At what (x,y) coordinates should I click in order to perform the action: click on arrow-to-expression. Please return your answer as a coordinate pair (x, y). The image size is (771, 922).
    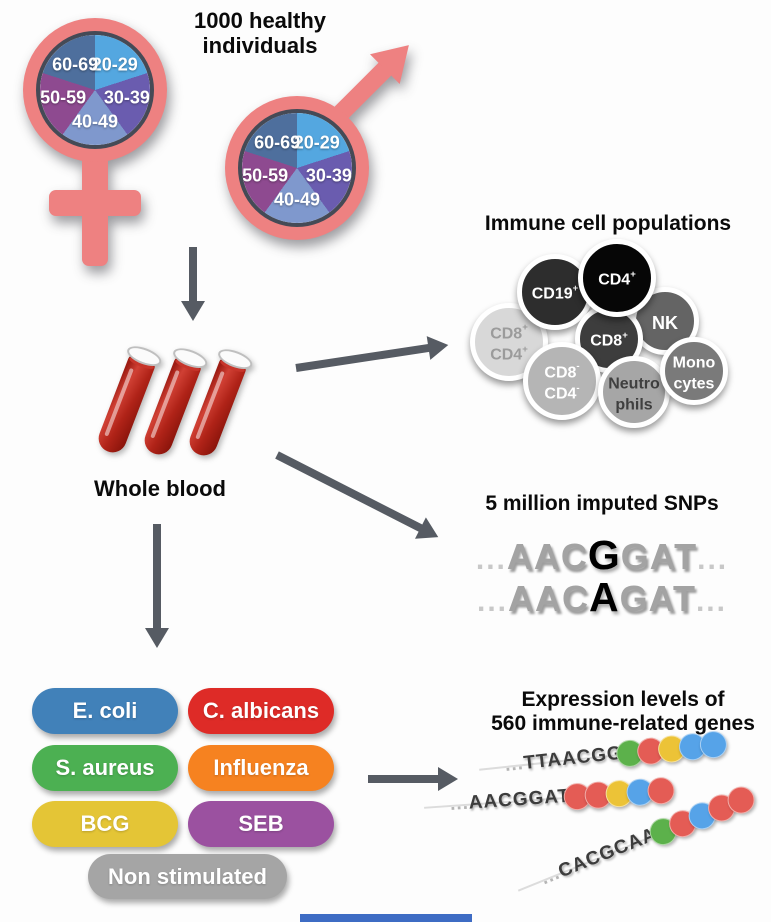
    Looking at the image, I should click on (413, 779).